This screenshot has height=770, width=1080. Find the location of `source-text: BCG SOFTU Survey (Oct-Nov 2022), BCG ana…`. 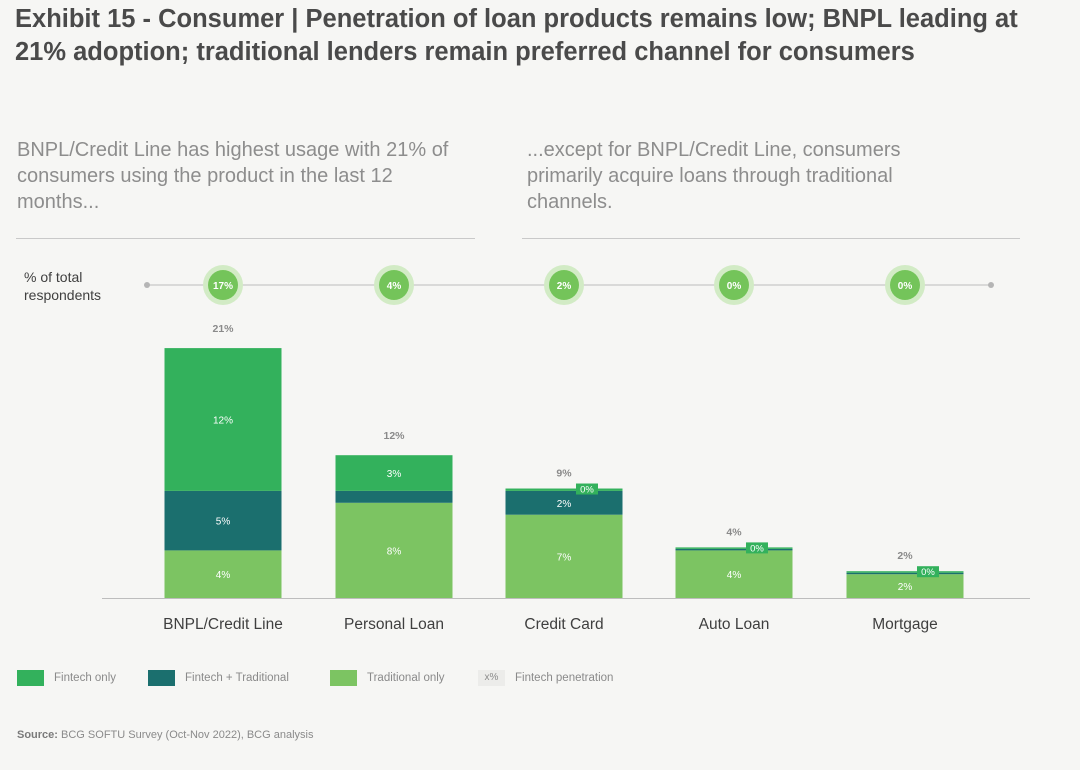

source-text: BCG SOFTU Survey (Oct-Nov 2022), BCG ana… is located at coordinates (187, 735).